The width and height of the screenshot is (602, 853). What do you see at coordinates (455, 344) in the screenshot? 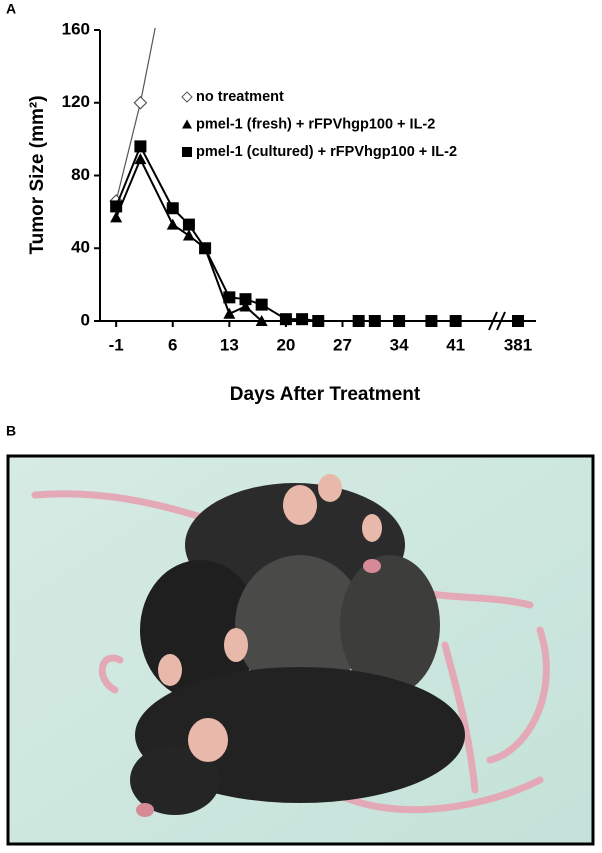
I see `x-tick-label: 41` at bounding box center [455, 344].